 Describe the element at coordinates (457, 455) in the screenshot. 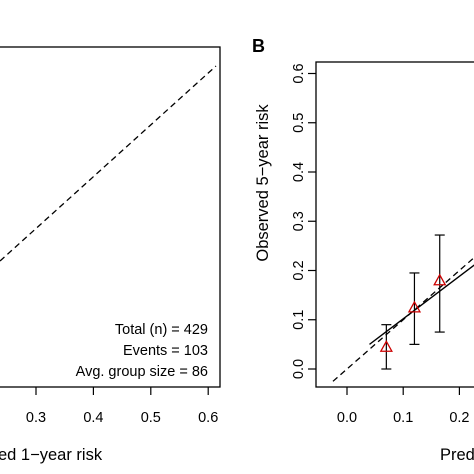

I see `panel-b-x-axis-label: Pred` at that location.